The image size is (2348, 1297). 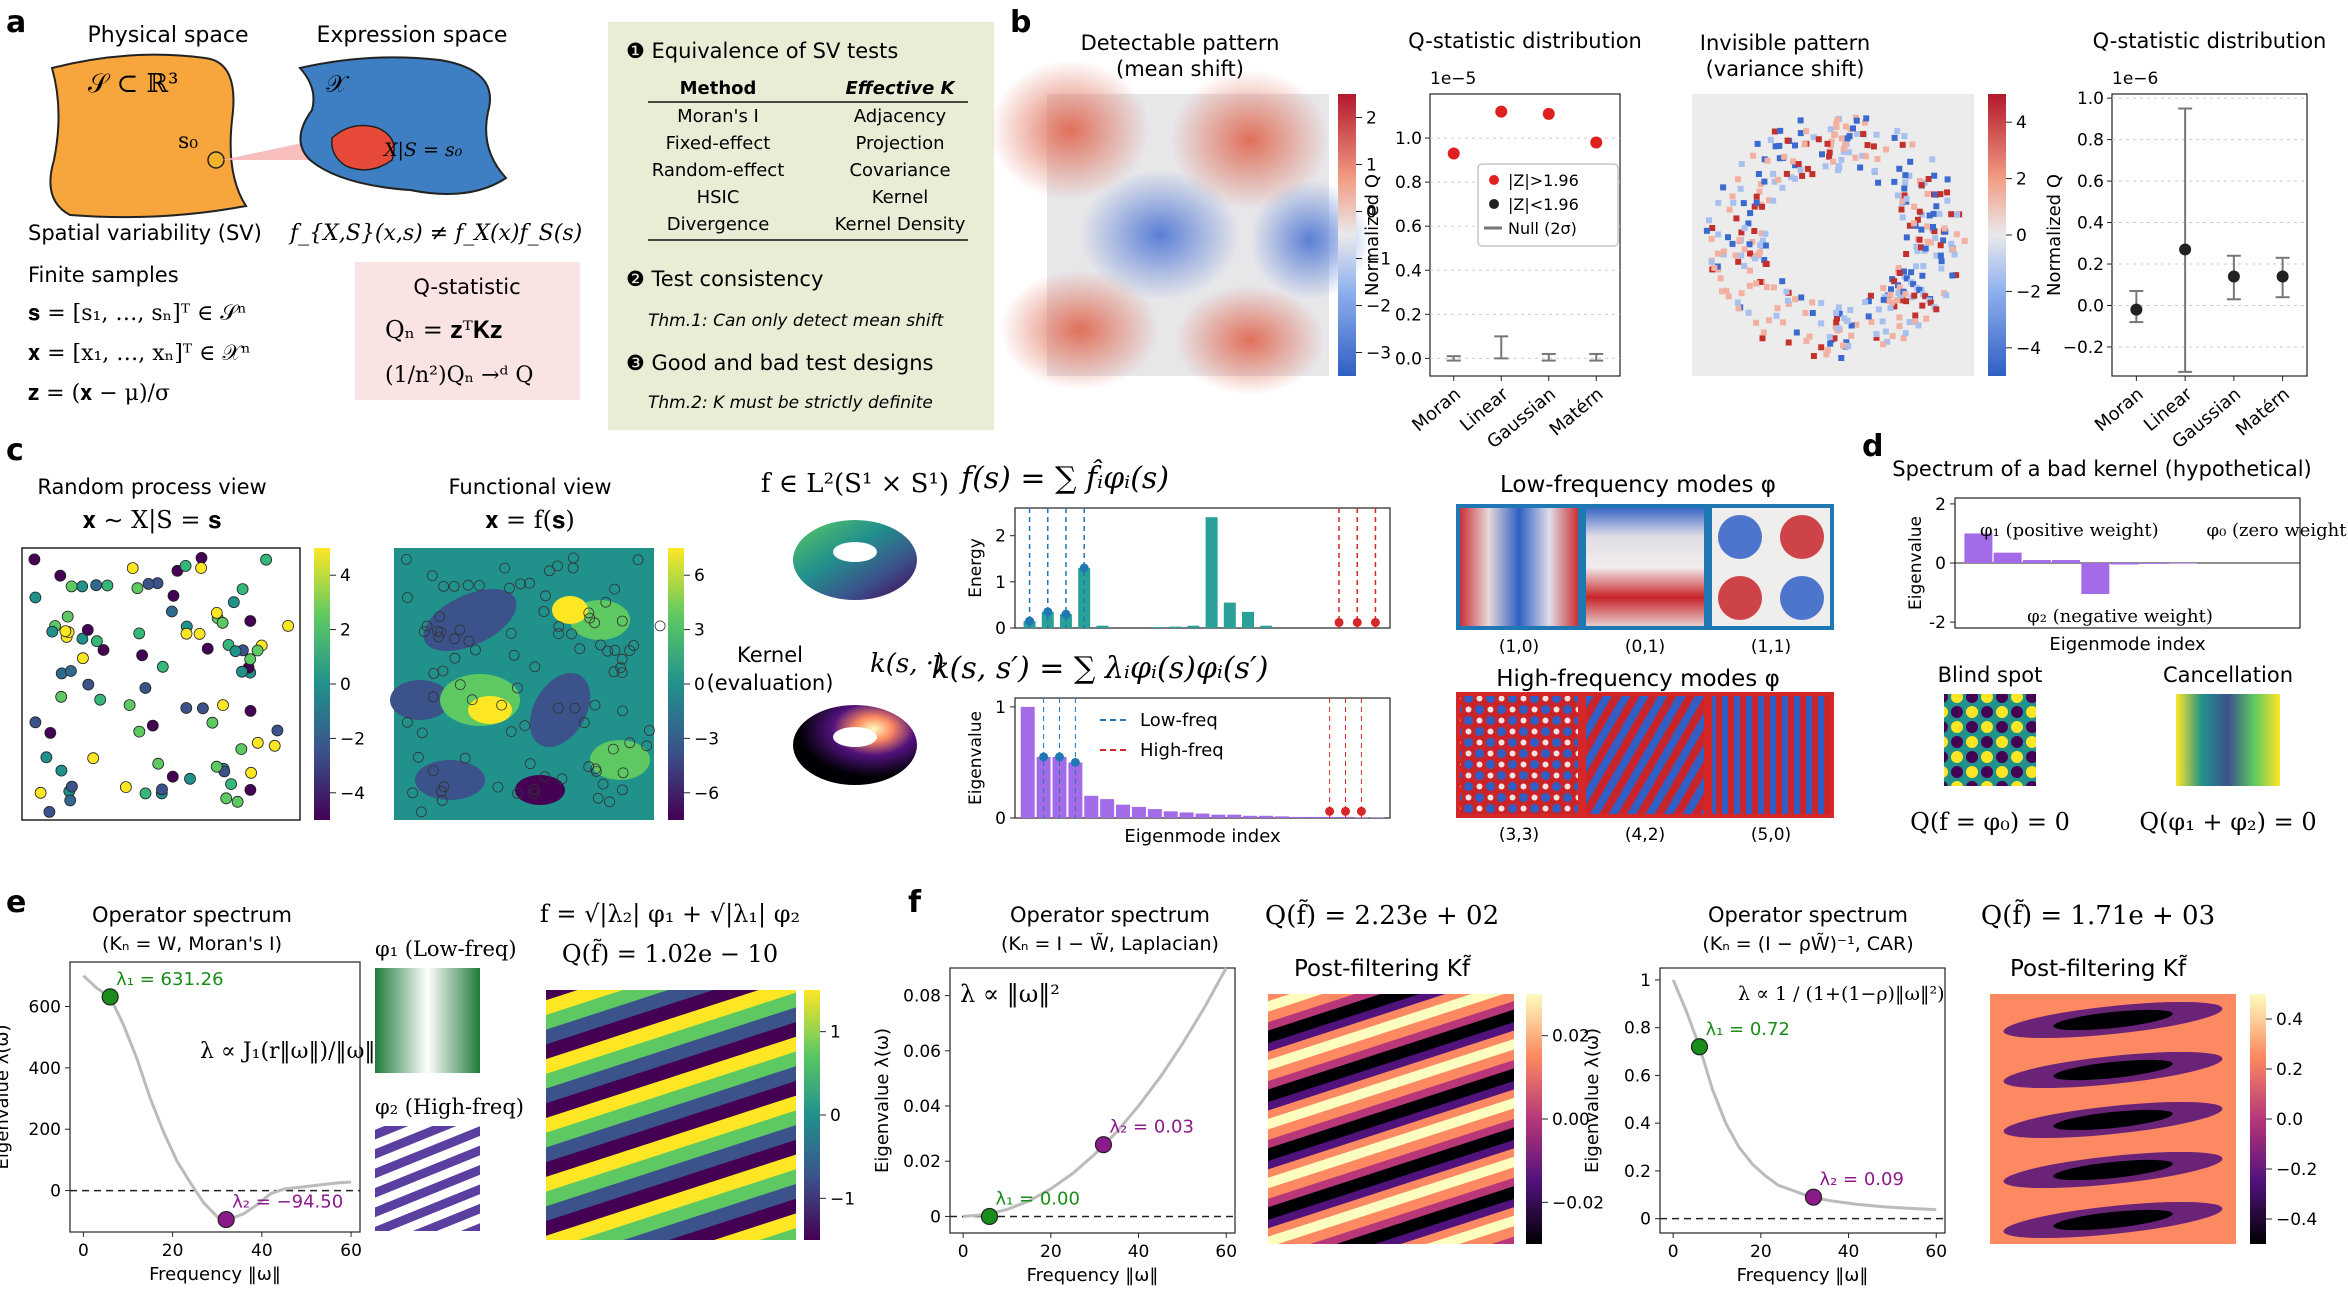 What do you see at coordinates (2258, 1119) in the screenshot?
I see `car-colorbar` at bounding box center [2258, 1119].